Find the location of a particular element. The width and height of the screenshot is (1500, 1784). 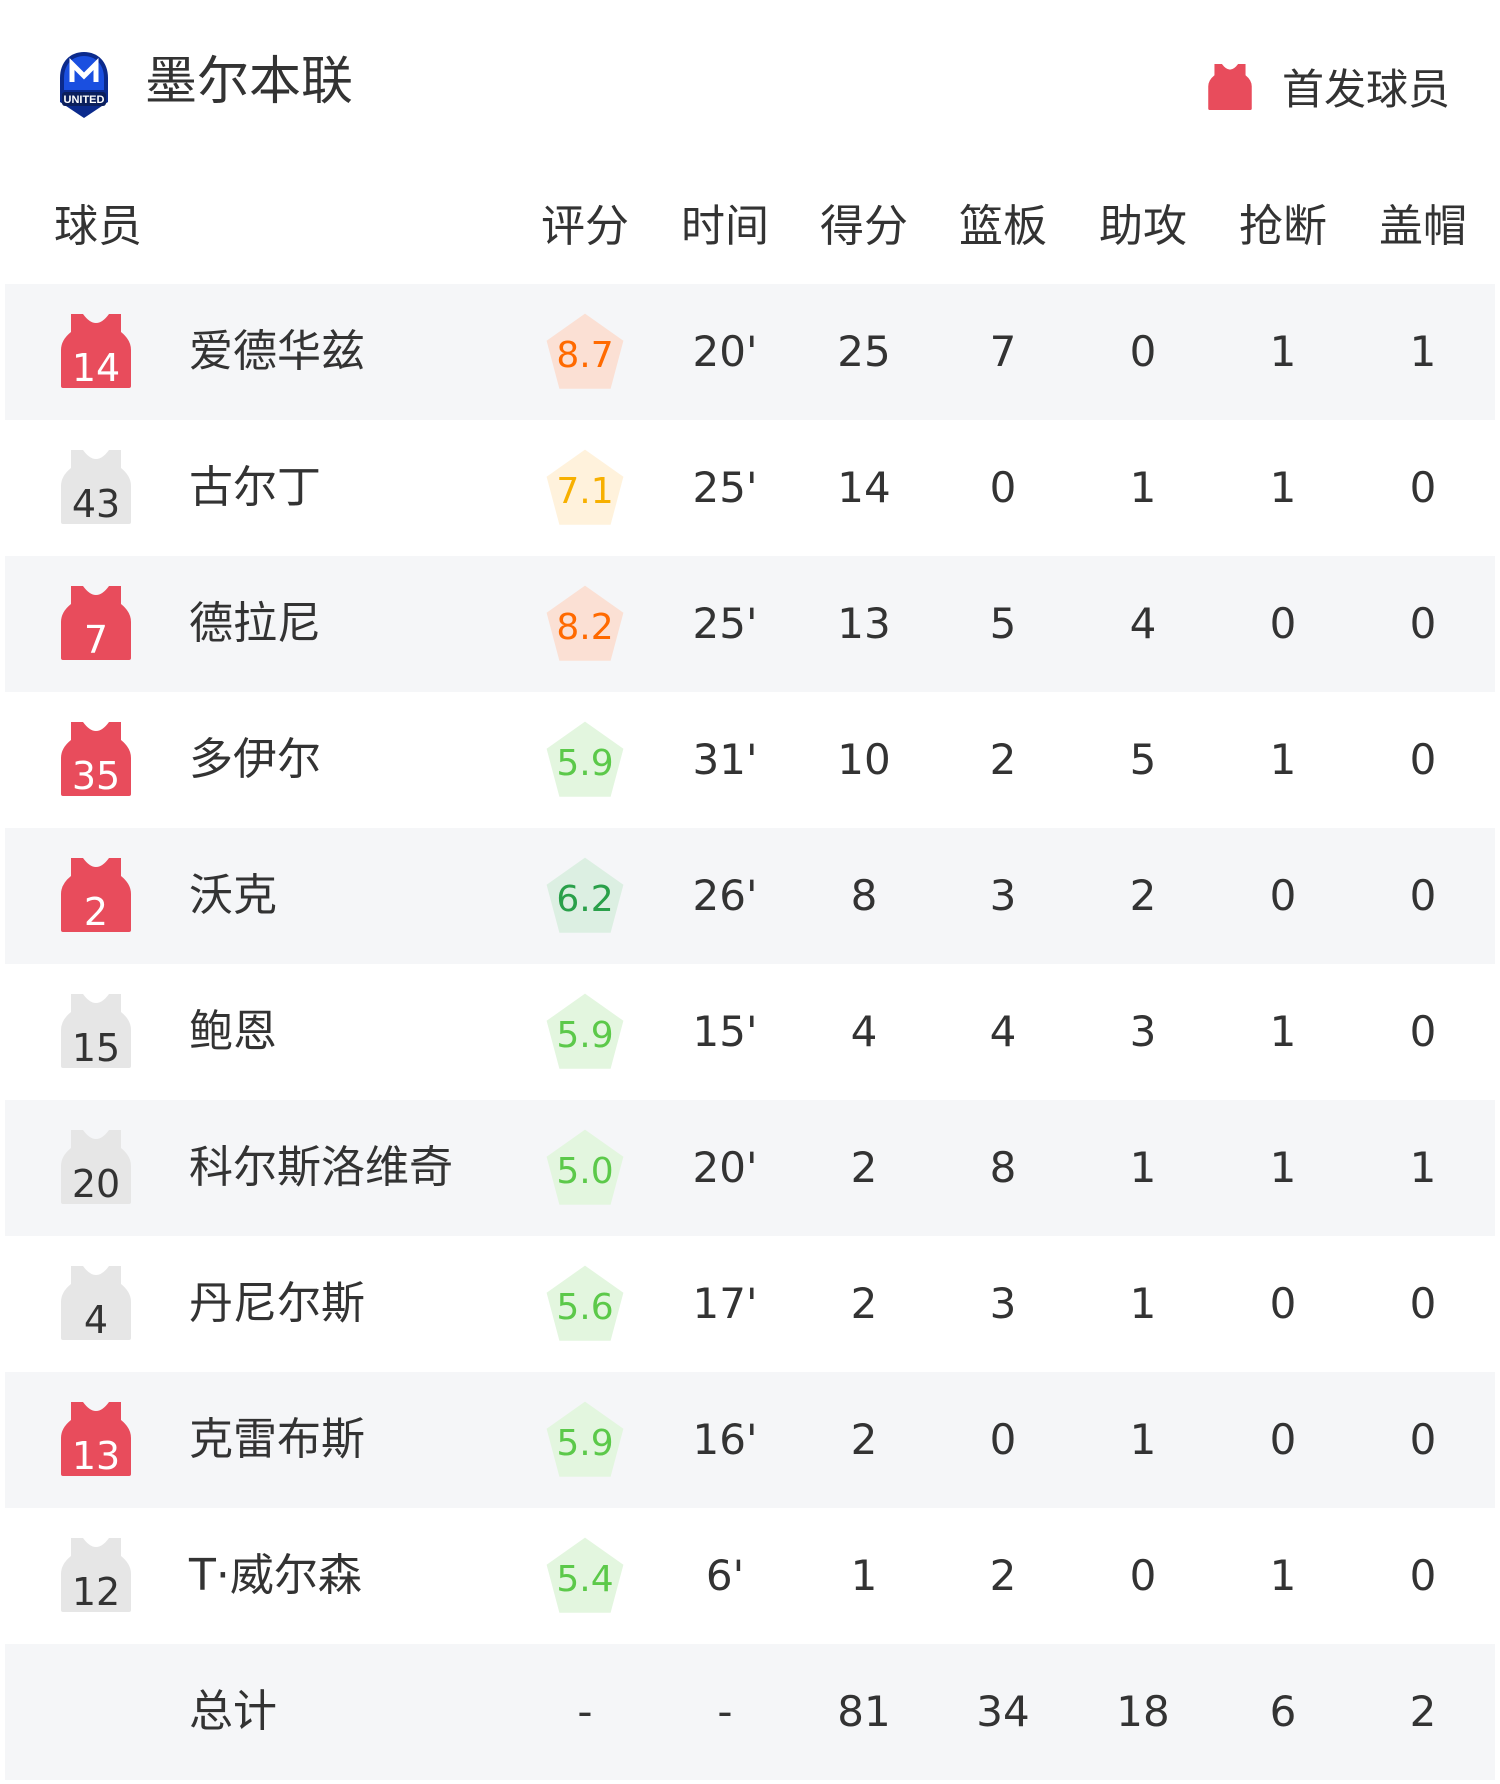

player-name: T·威尔森 is located at coordinates (275, 1575).